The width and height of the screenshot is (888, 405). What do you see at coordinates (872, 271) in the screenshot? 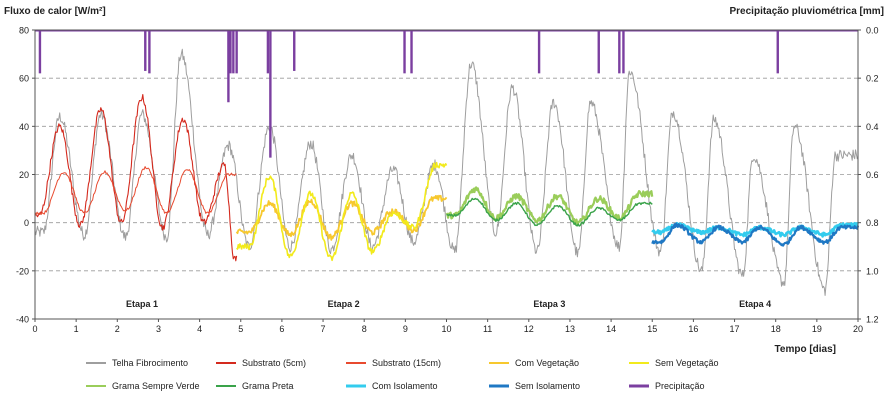
I see `y2-tick-label: 1.0` at bounding box center [872, 271].